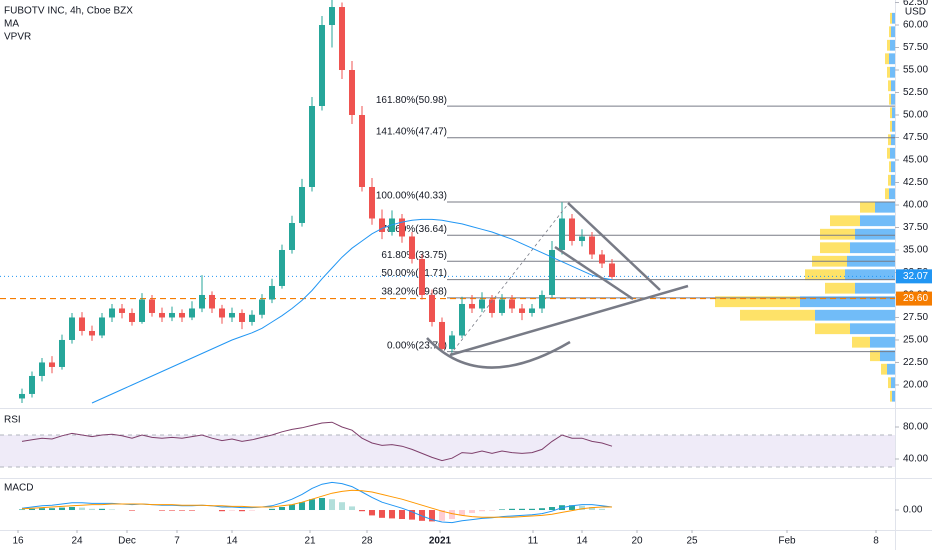 The height and width of the screenshot is (550, 932). I want to click on fib-trend-line, so click(509, 279).